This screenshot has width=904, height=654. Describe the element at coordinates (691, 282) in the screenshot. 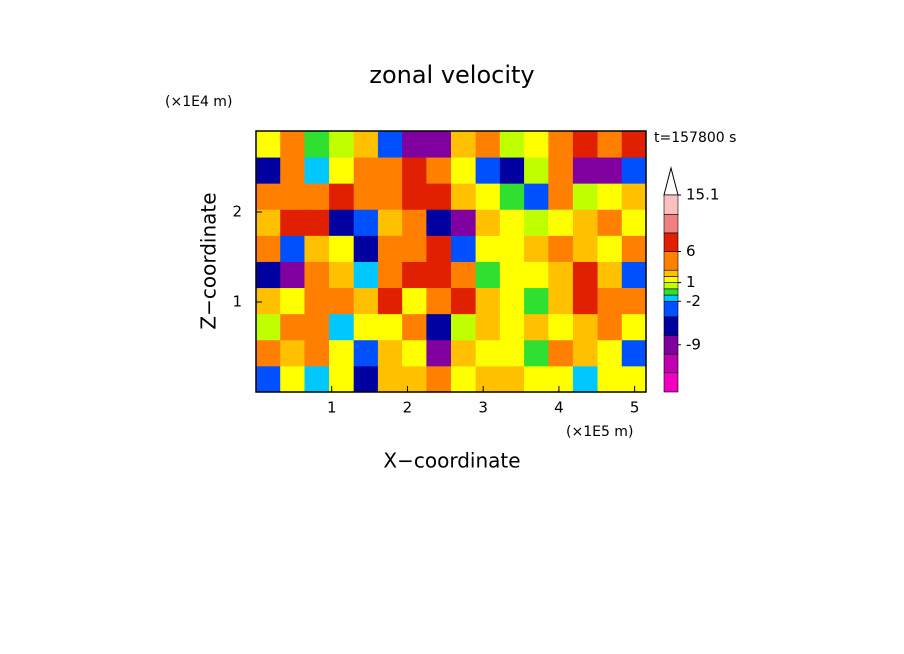

I see `colorbar-tick-label: 1` at that location.